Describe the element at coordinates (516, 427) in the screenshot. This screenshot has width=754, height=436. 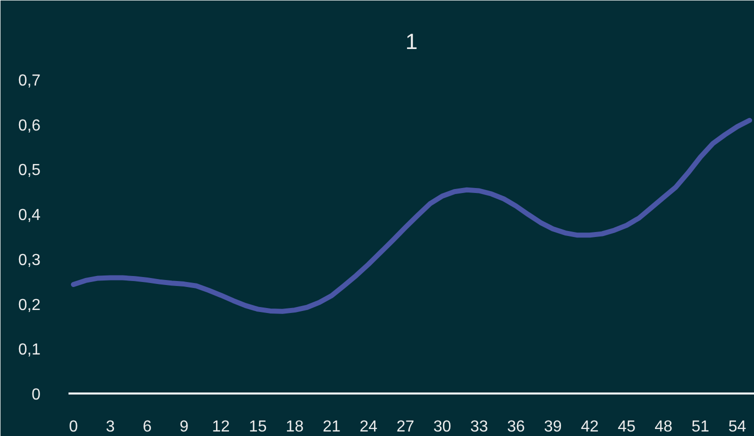
I see `x-tick-label: 36` at that location.